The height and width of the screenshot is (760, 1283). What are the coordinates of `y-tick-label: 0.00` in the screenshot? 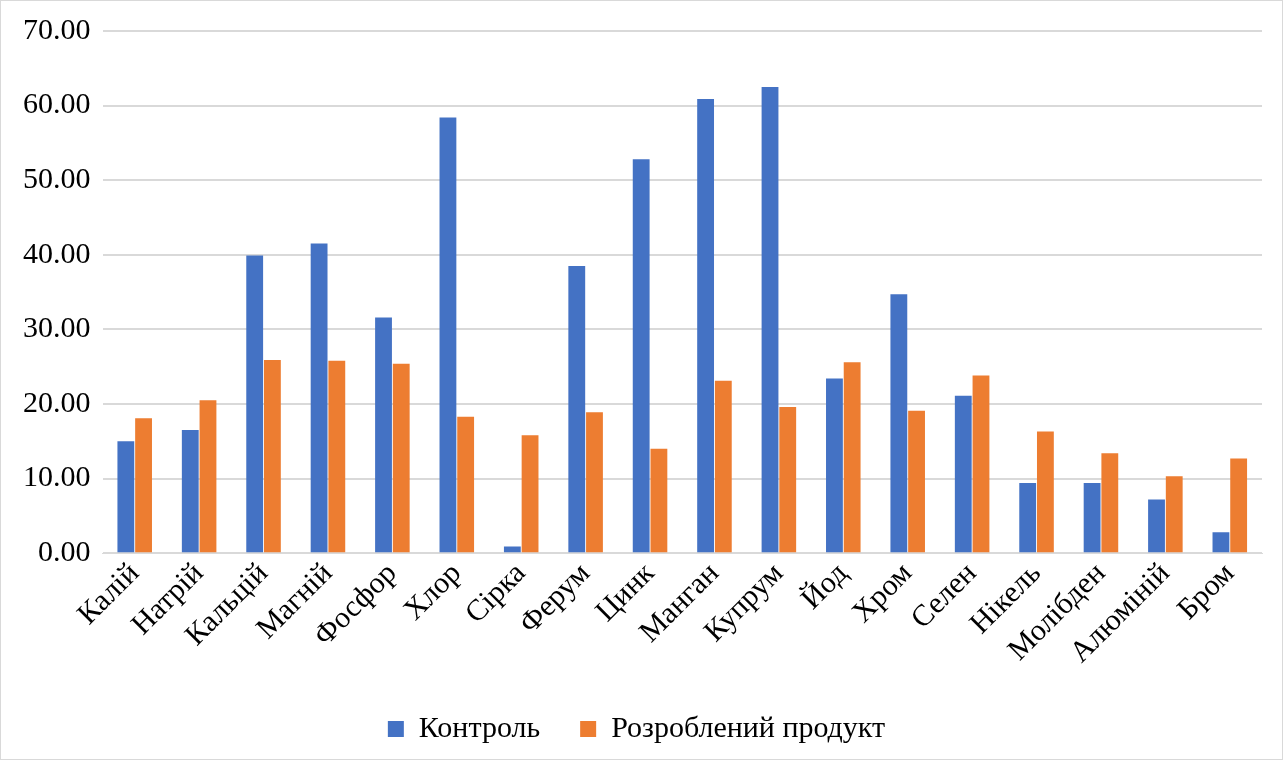 It's located at (64, 551).